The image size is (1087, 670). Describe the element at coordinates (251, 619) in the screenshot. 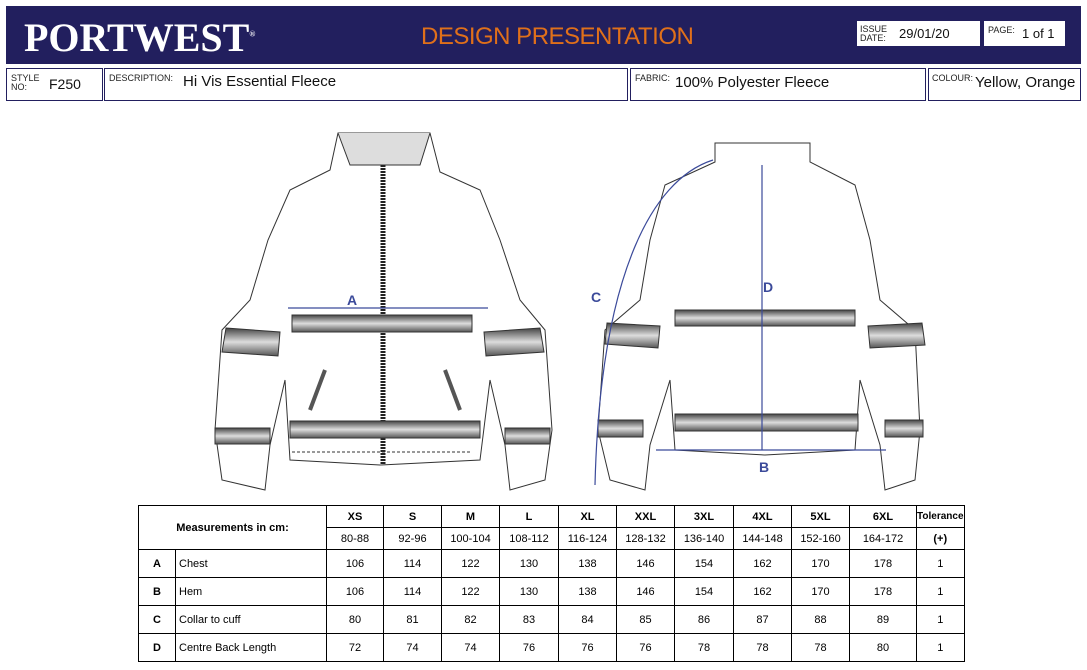

I see `row-name: Collar to cuff` at that location.